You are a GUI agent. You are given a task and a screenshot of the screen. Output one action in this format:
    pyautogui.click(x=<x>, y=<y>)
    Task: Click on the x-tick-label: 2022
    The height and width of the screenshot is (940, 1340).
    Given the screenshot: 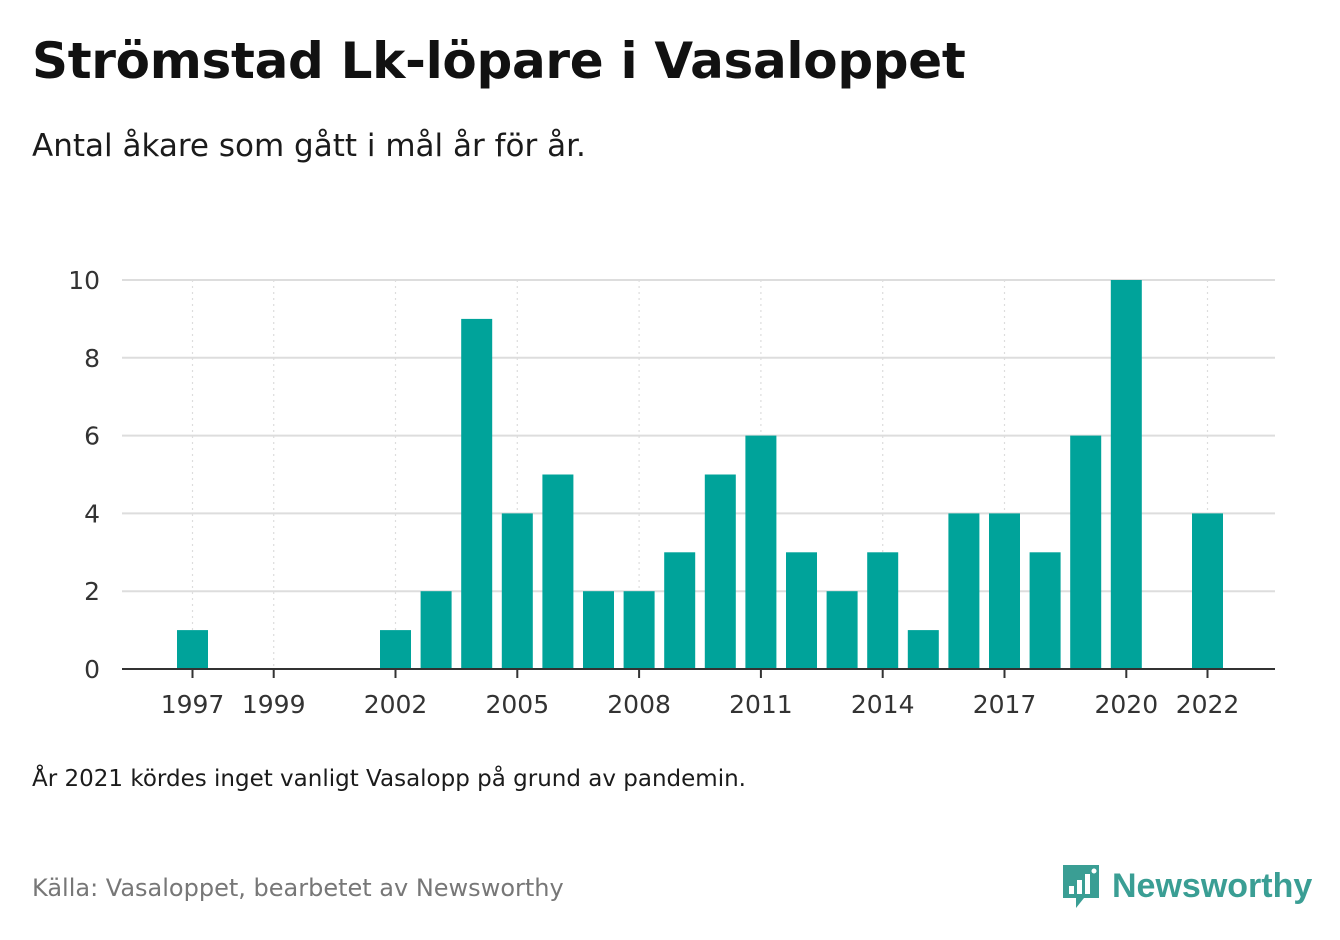 What is the action you would take?
    pyautogui.click(x=1208, y=704)
    